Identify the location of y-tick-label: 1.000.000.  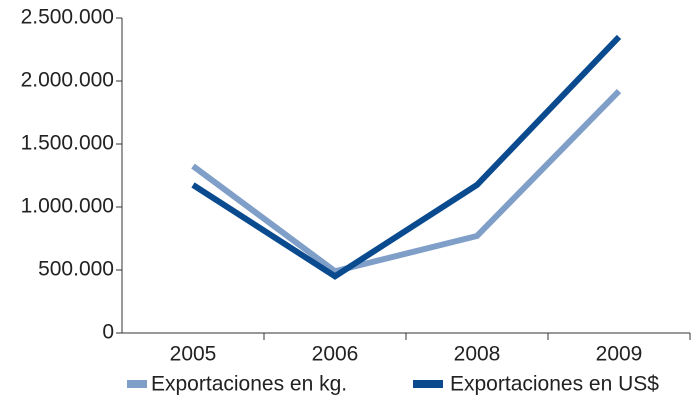
(67, 206).